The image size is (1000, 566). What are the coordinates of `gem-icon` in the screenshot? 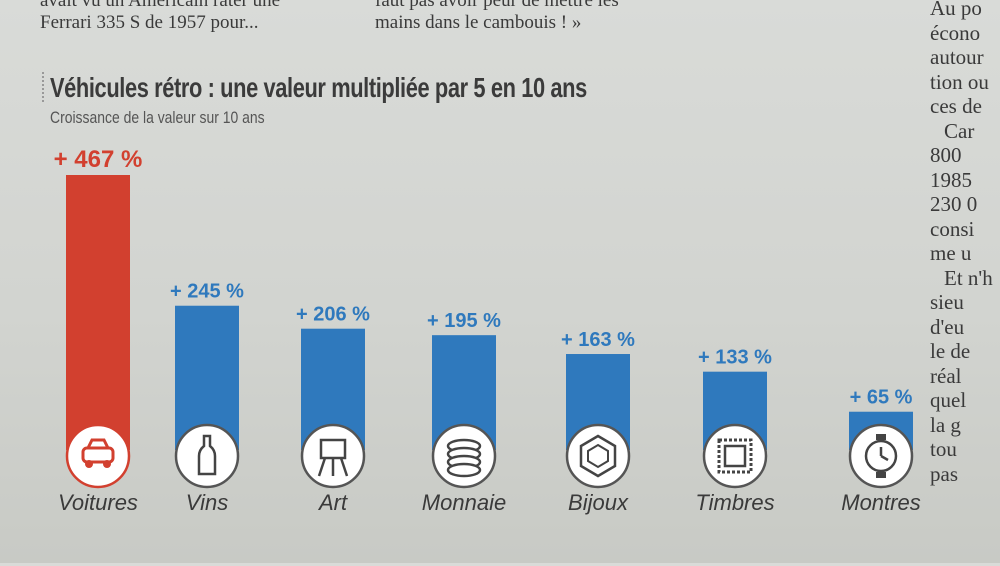 It's located at (598, 456).